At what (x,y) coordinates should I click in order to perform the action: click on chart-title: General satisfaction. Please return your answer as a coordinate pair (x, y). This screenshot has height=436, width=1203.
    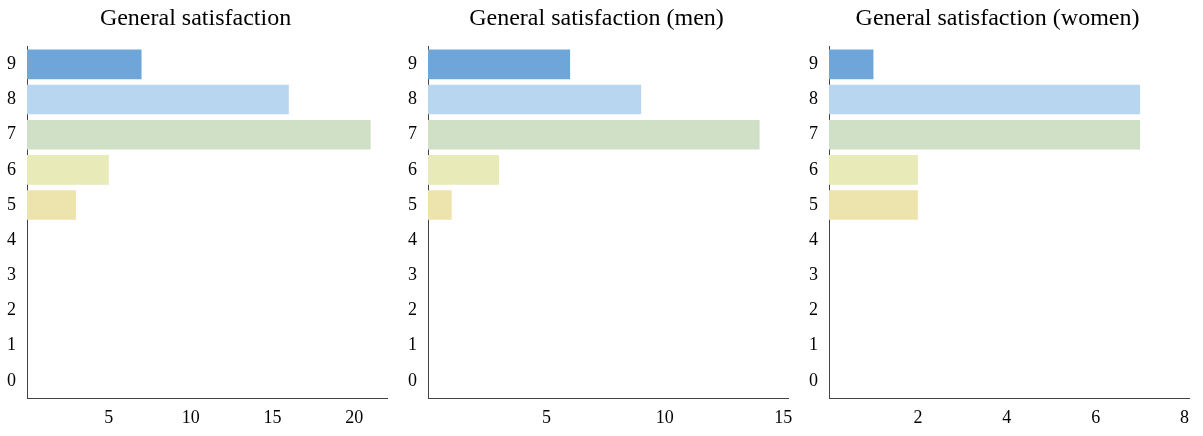
    Looking at the image, I should click on (195, 16).